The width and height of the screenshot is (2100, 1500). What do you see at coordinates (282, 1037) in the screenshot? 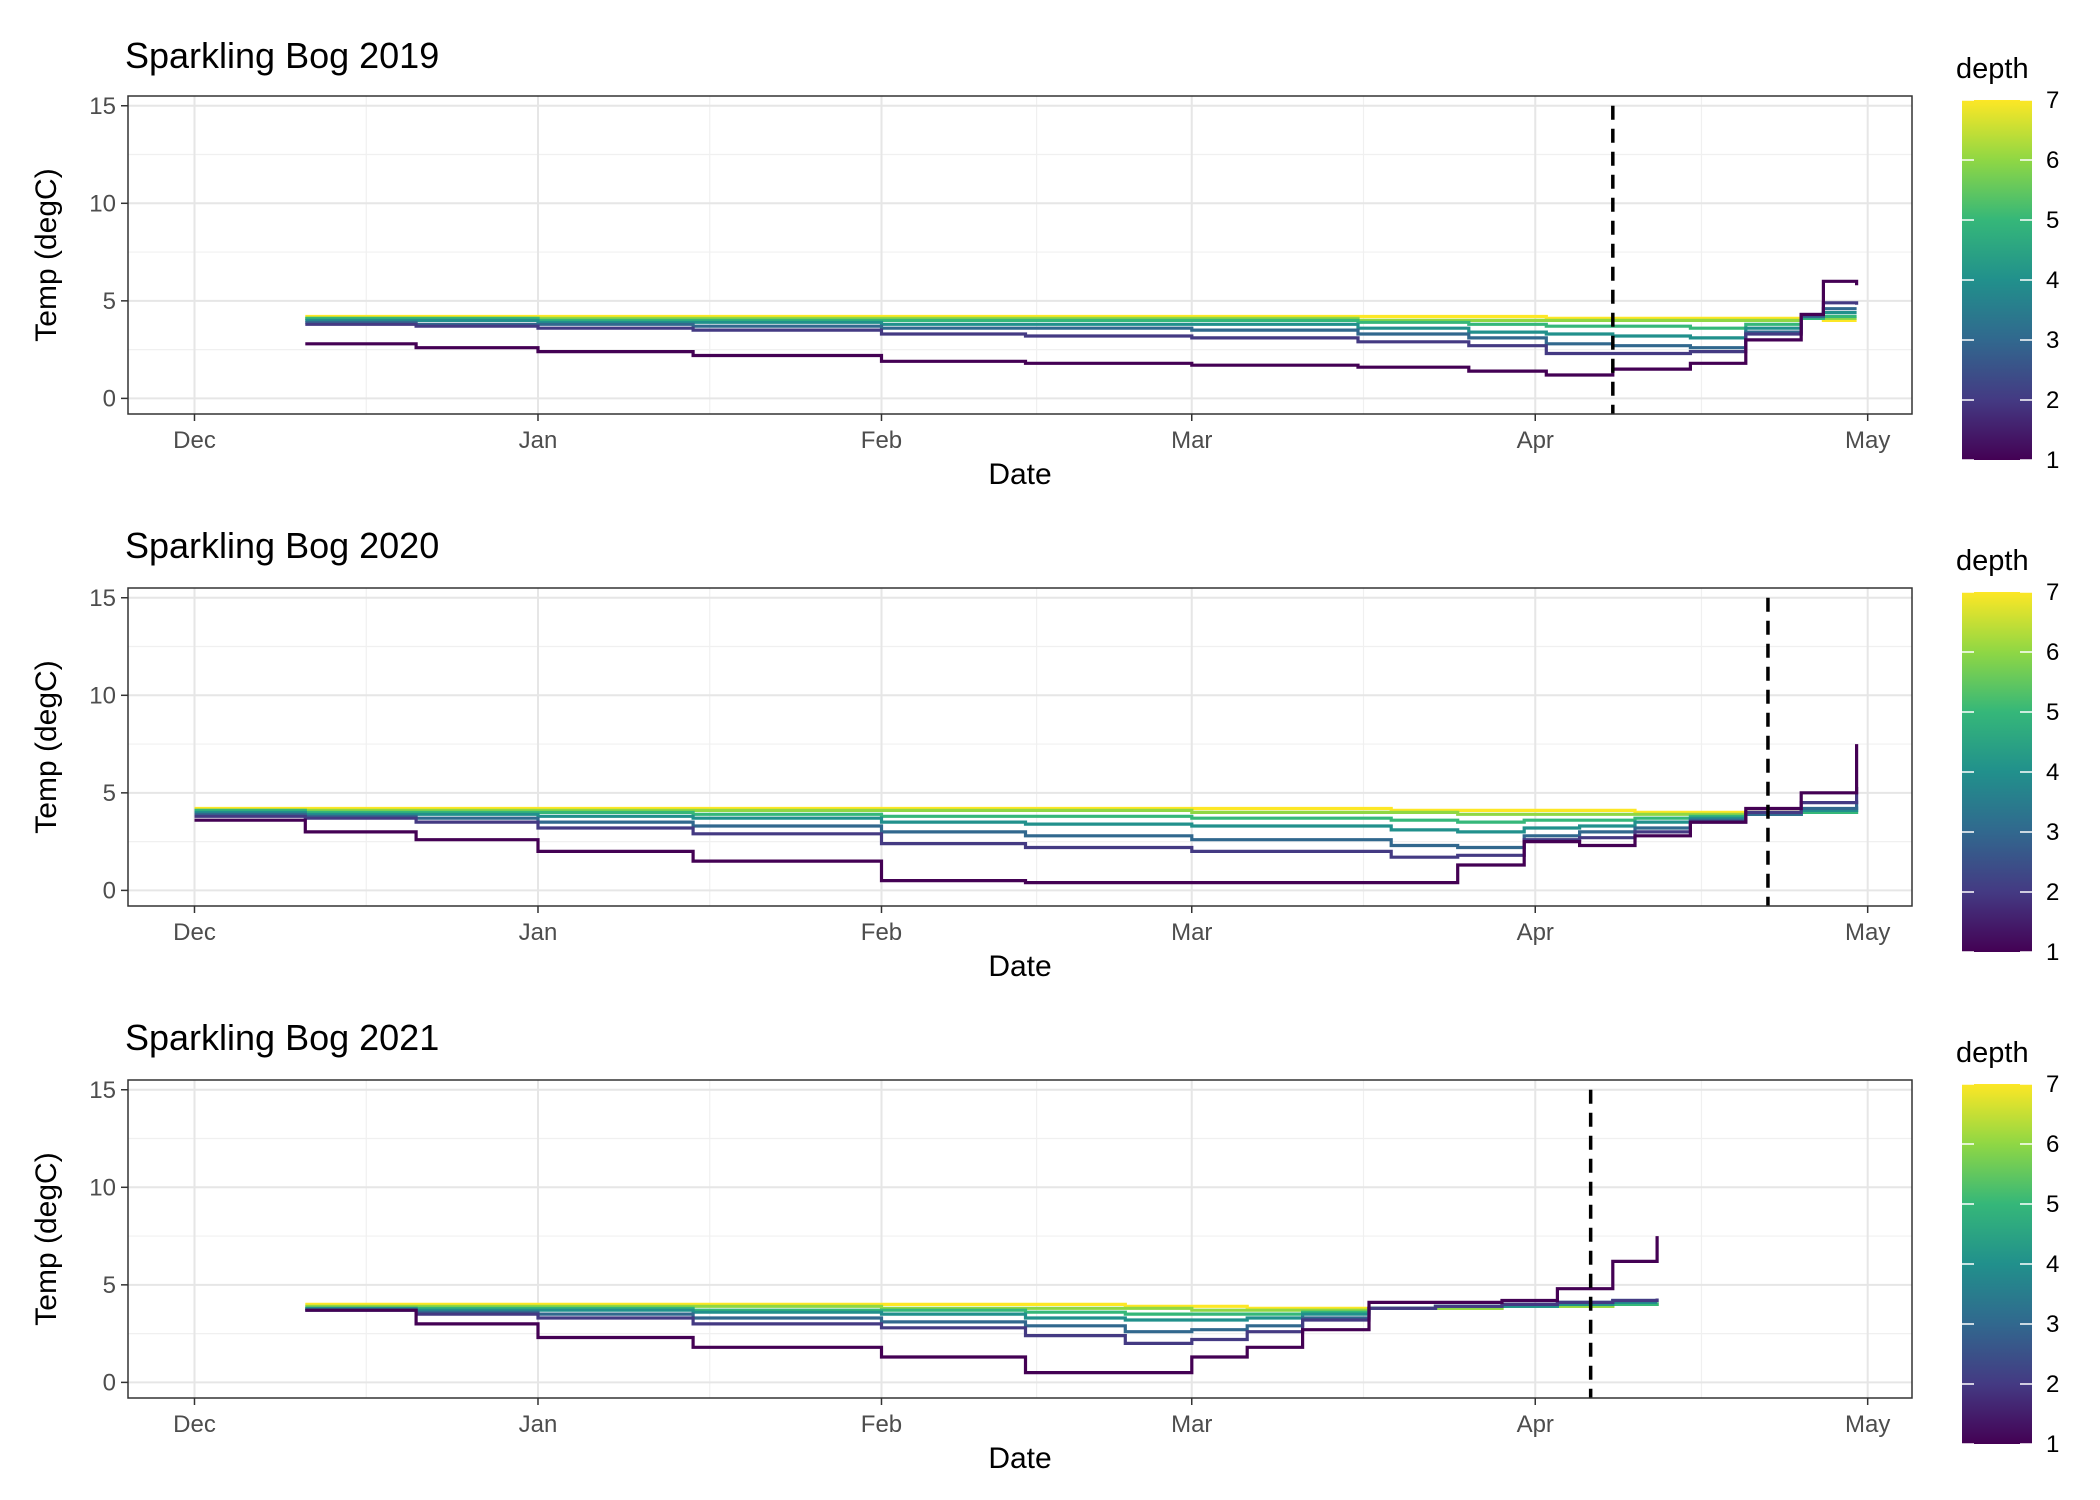
I see `panel-title: Sparkling Bog 2021` at bounding box center [282, 1037].